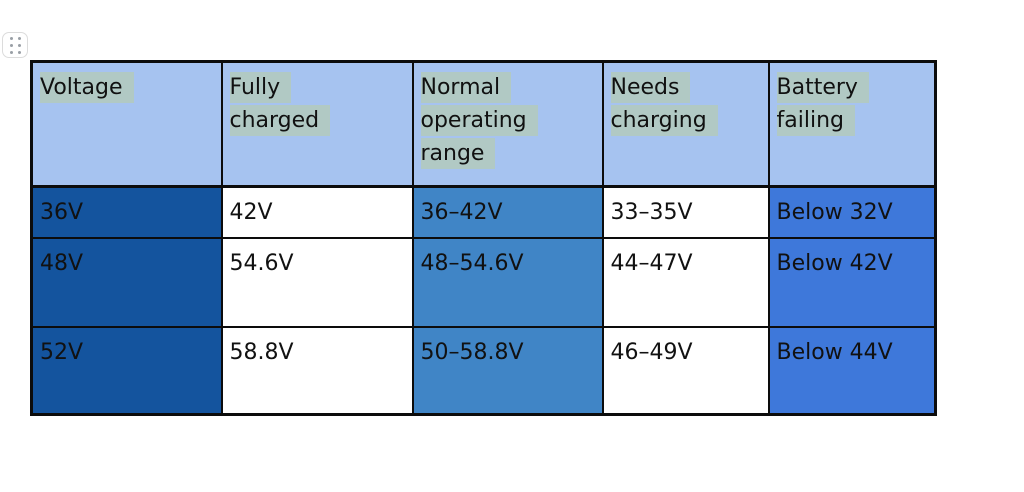  Describe the element at coordinates (852, 370) in the screenshot. I see `table-cell: Below 44V` at that location.